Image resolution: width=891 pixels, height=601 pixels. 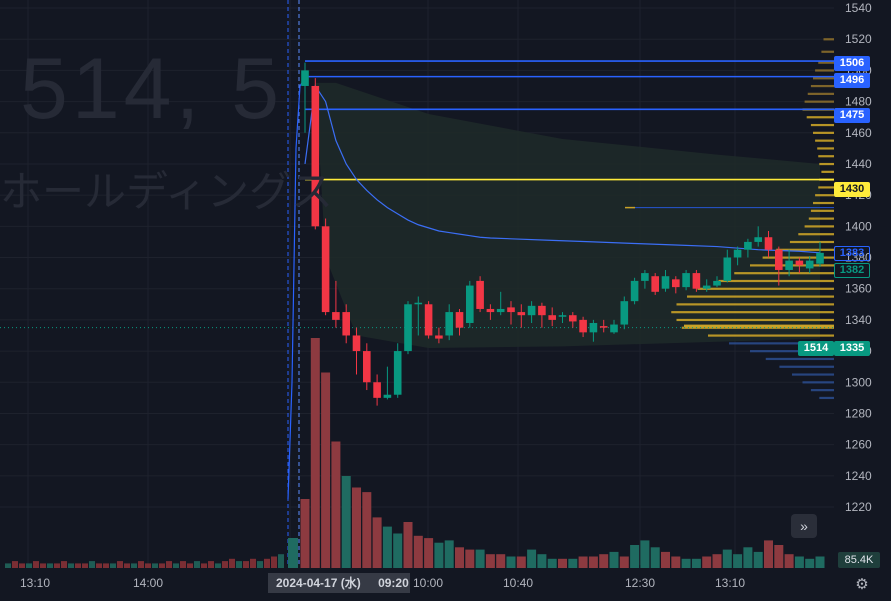 I want to click on y-tick-label: 1380, so click(x=858, y=258).